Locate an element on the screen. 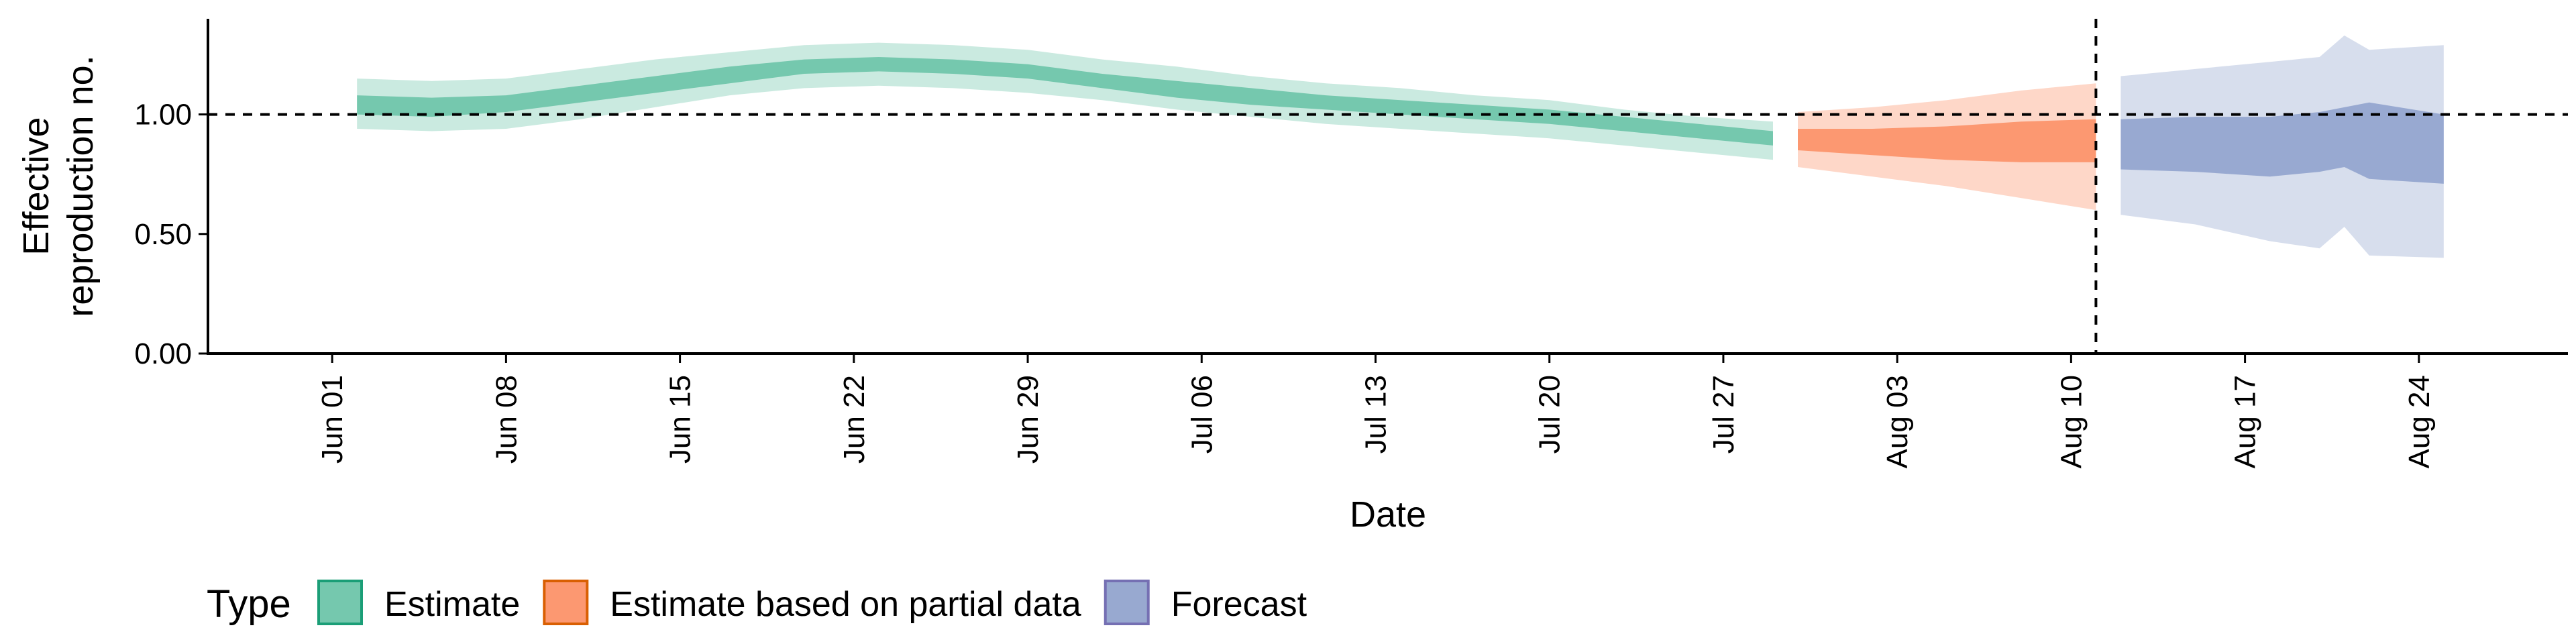 Image resolution: width=2576 pixels, height=644 pixels. legend-title: Type is located at coordinates (249, 604).